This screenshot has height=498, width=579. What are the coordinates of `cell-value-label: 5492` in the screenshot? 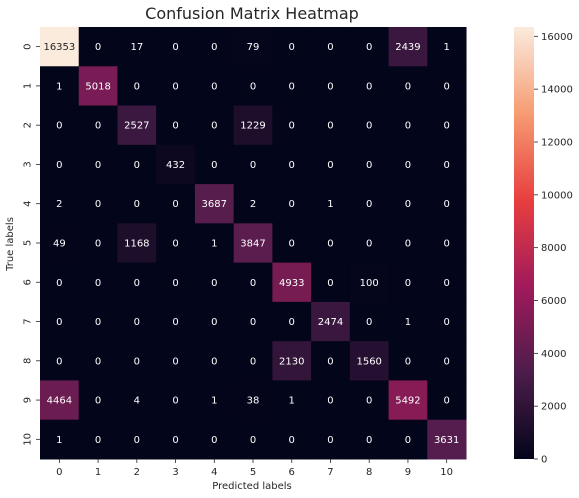 It's located at (407, 401).